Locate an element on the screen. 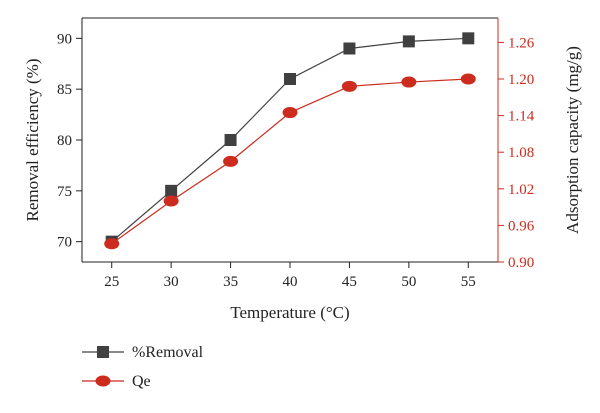 The height and width of the screenshot is (413, 600). y-left-tick-label: 70 is located at coordinates (64, 243).